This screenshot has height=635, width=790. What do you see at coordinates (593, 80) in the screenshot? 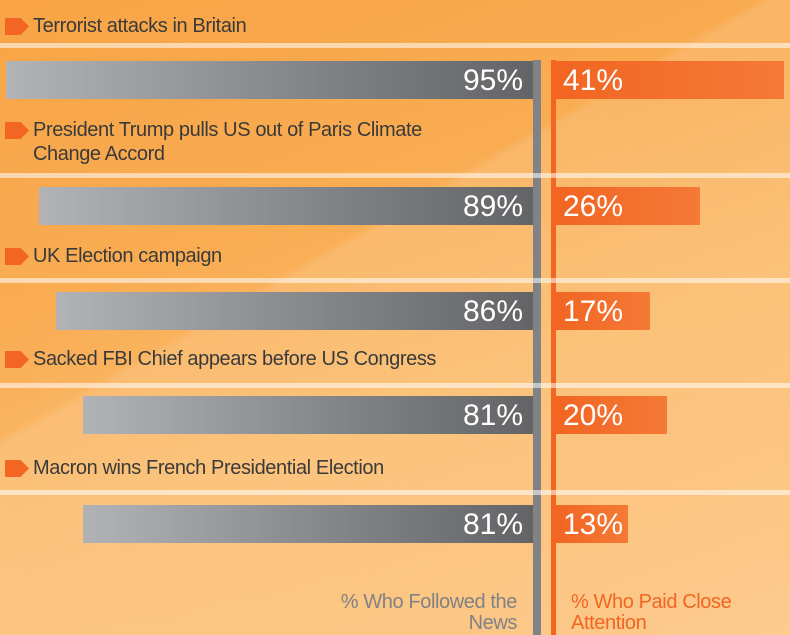
I see `value-label: 41%` at bounding box center [593, 80].